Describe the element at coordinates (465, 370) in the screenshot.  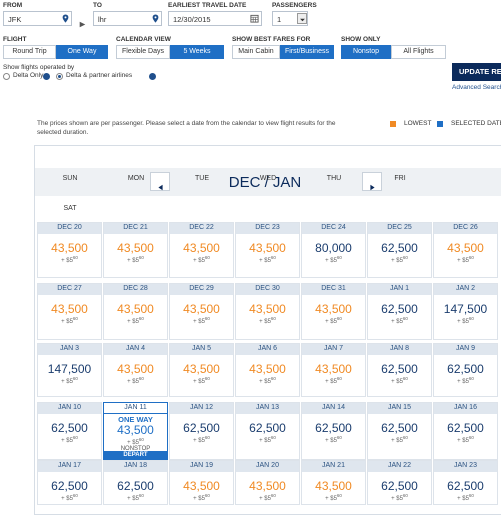
I see `day-cell: JAN 9 62,500 + $560` at that location.